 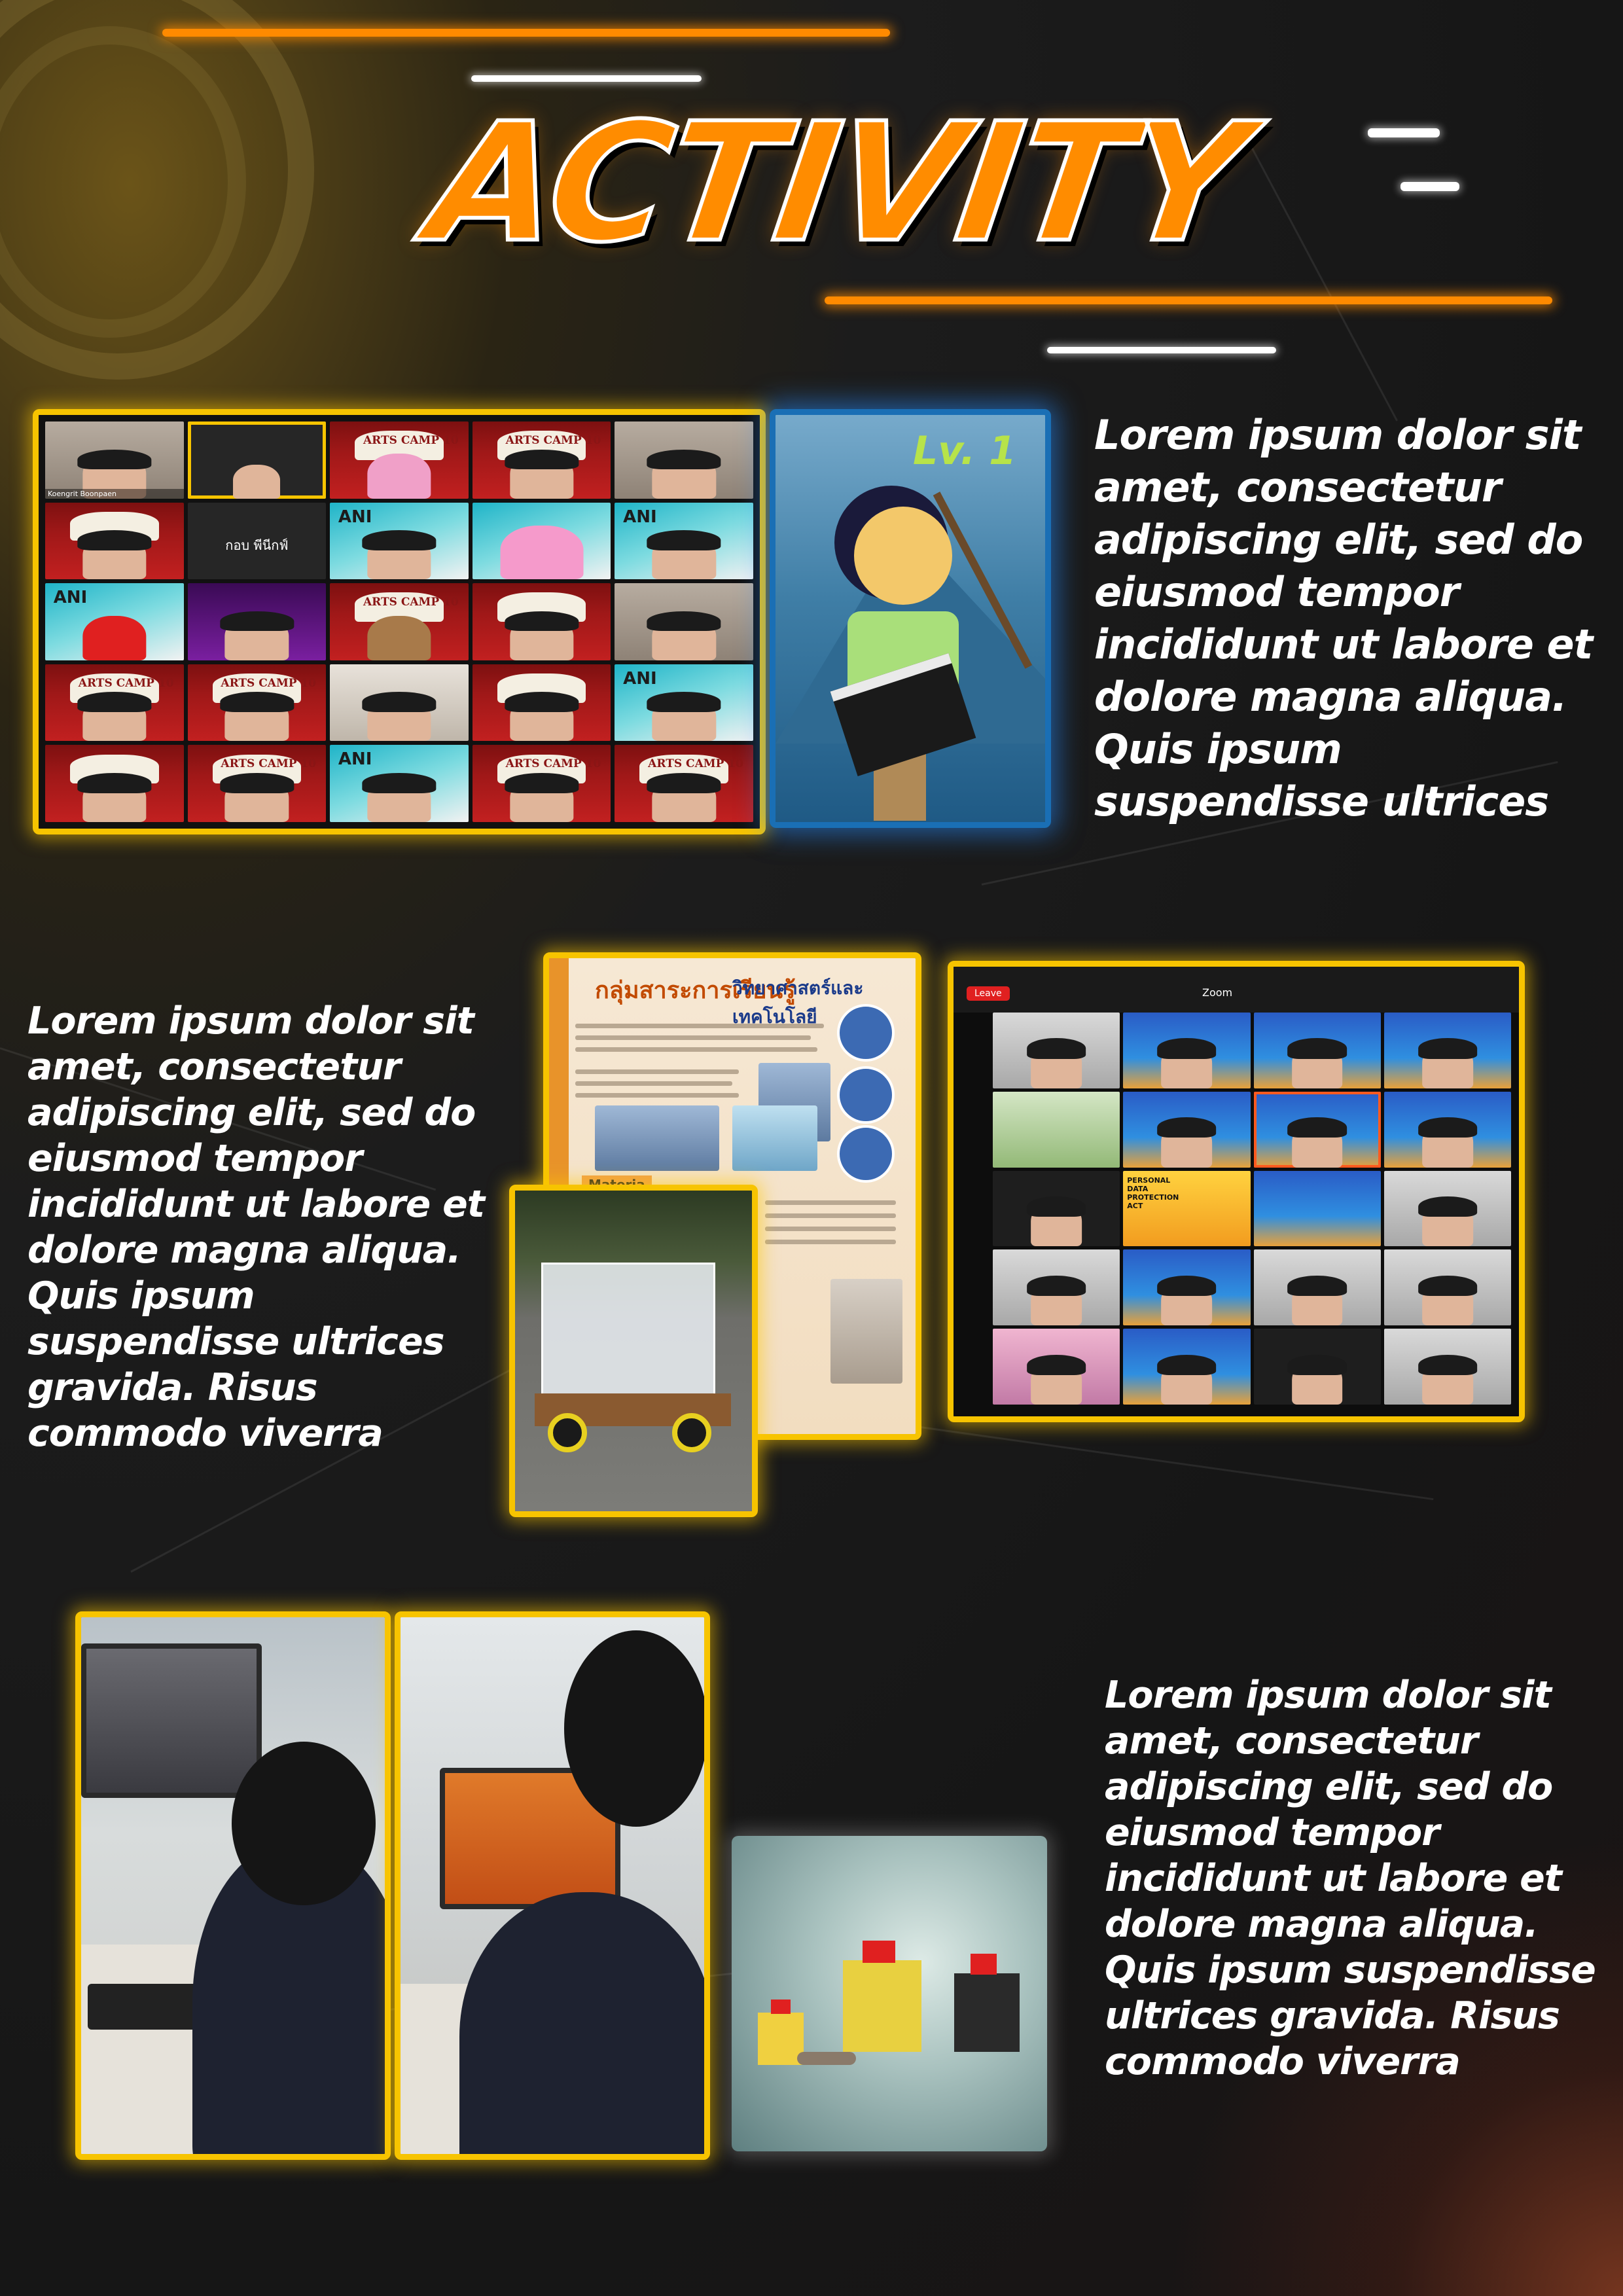 I want to click on poster-heading: กลุ่มสาระการเรียนรู้, so click(x=696, y=990).